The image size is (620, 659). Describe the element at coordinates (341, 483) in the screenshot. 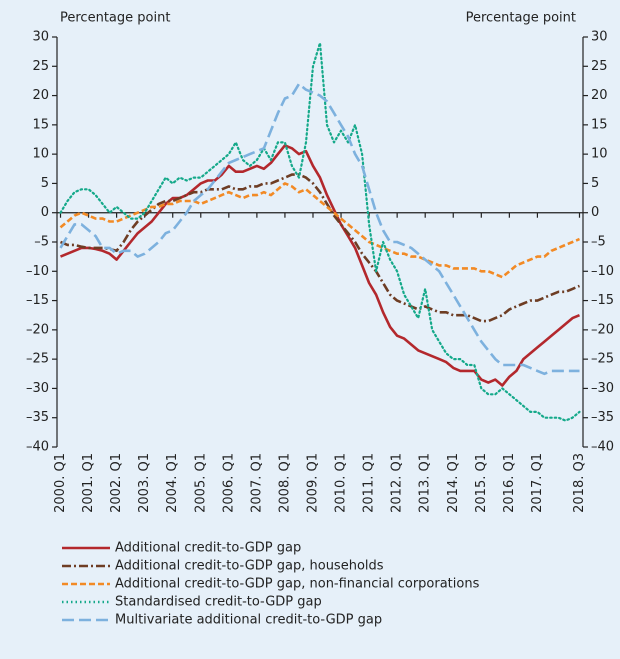

I see `x-tick-label: 2010. Q1` at that location.